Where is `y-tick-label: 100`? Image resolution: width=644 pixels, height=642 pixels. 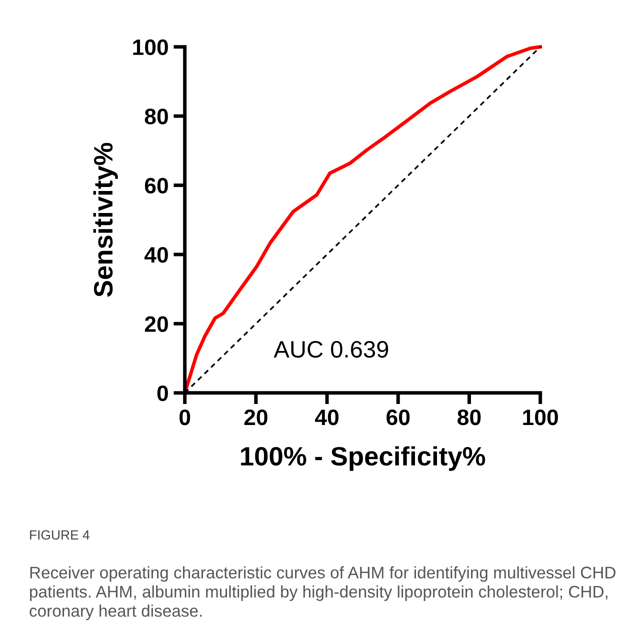
y-tick-label: 100 is located at coordinates (150, 47).